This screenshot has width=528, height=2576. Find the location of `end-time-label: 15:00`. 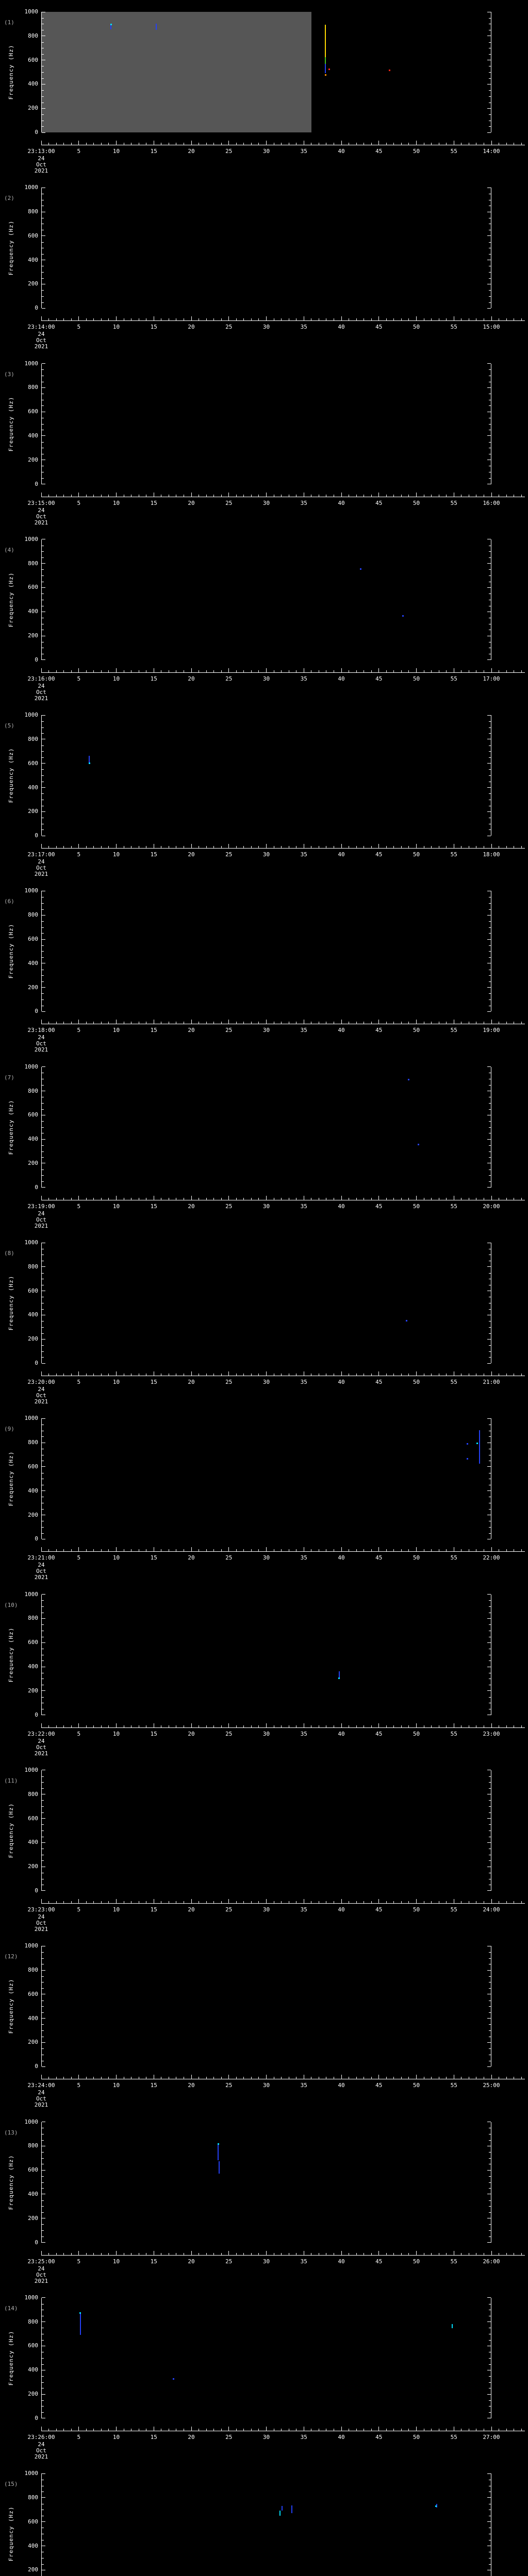

end-time-label: 15:00 is located at coordinates (491, 327).